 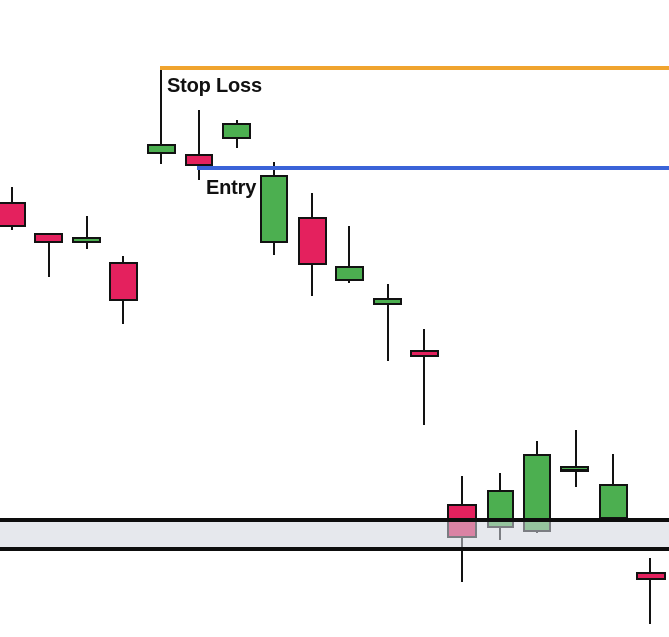 I want to click on stop-loss-line, so click(x=414, y=68).